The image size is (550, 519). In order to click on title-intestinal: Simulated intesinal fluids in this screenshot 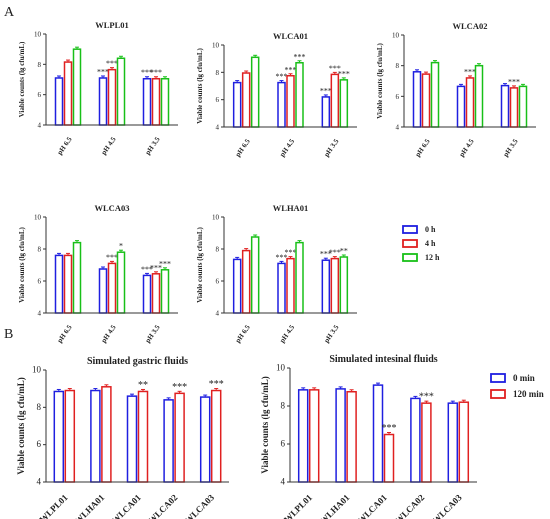, I will do `click(383, 359)`.